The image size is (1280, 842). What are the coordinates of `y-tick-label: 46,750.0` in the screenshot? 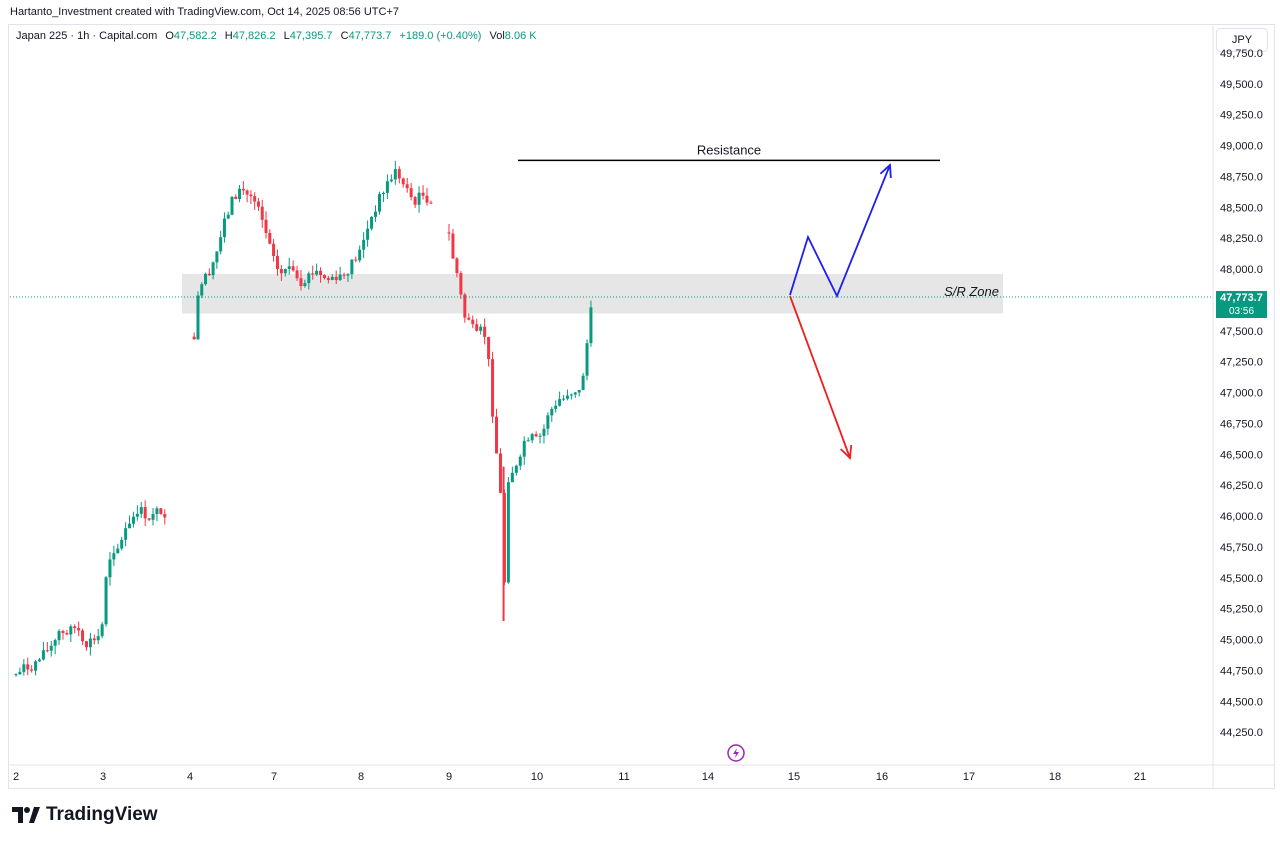 It's located at (1241, 424).